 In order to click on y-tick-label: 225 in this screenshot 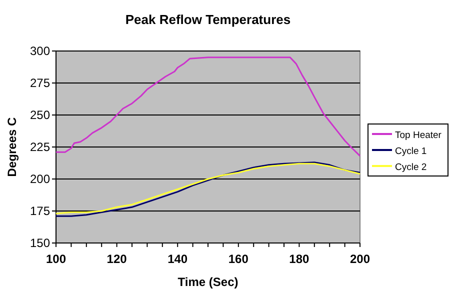, I will do `click(40, 147)`.